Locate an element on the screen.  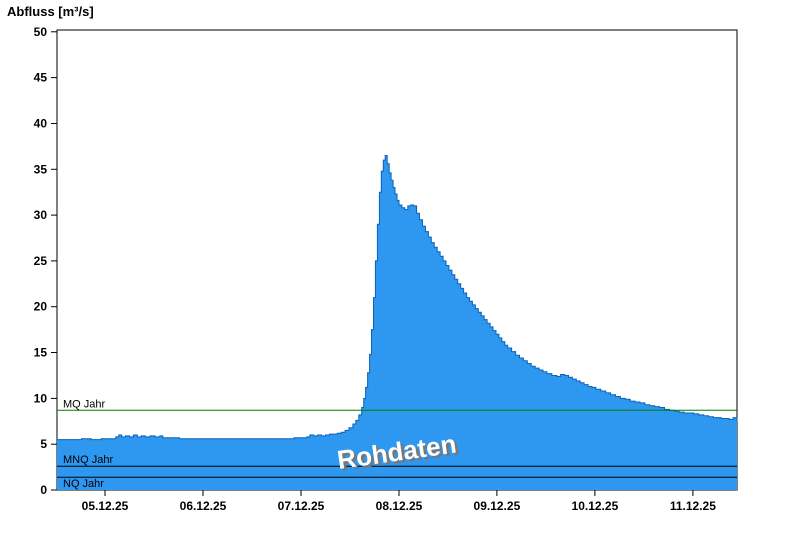
y-tick-label: 20 is located at coordinates (41, 307).